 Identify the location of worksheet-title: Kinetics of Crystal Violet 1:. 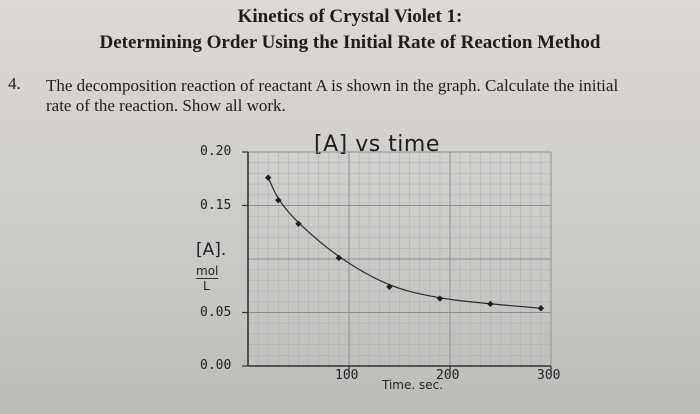
(350, 16).